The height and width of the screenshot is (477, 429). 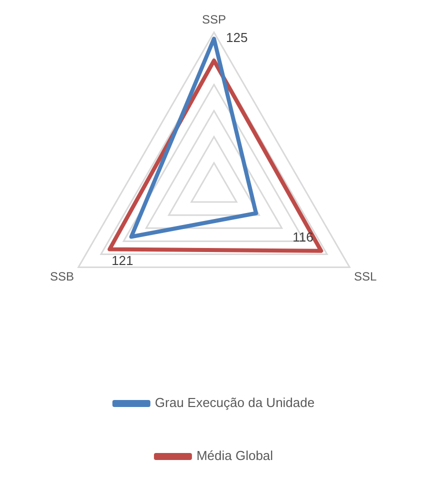 What do you see at coordinates (123, 260) in the screenshot?
I see `text: 121` at bounding box center [123, 260].